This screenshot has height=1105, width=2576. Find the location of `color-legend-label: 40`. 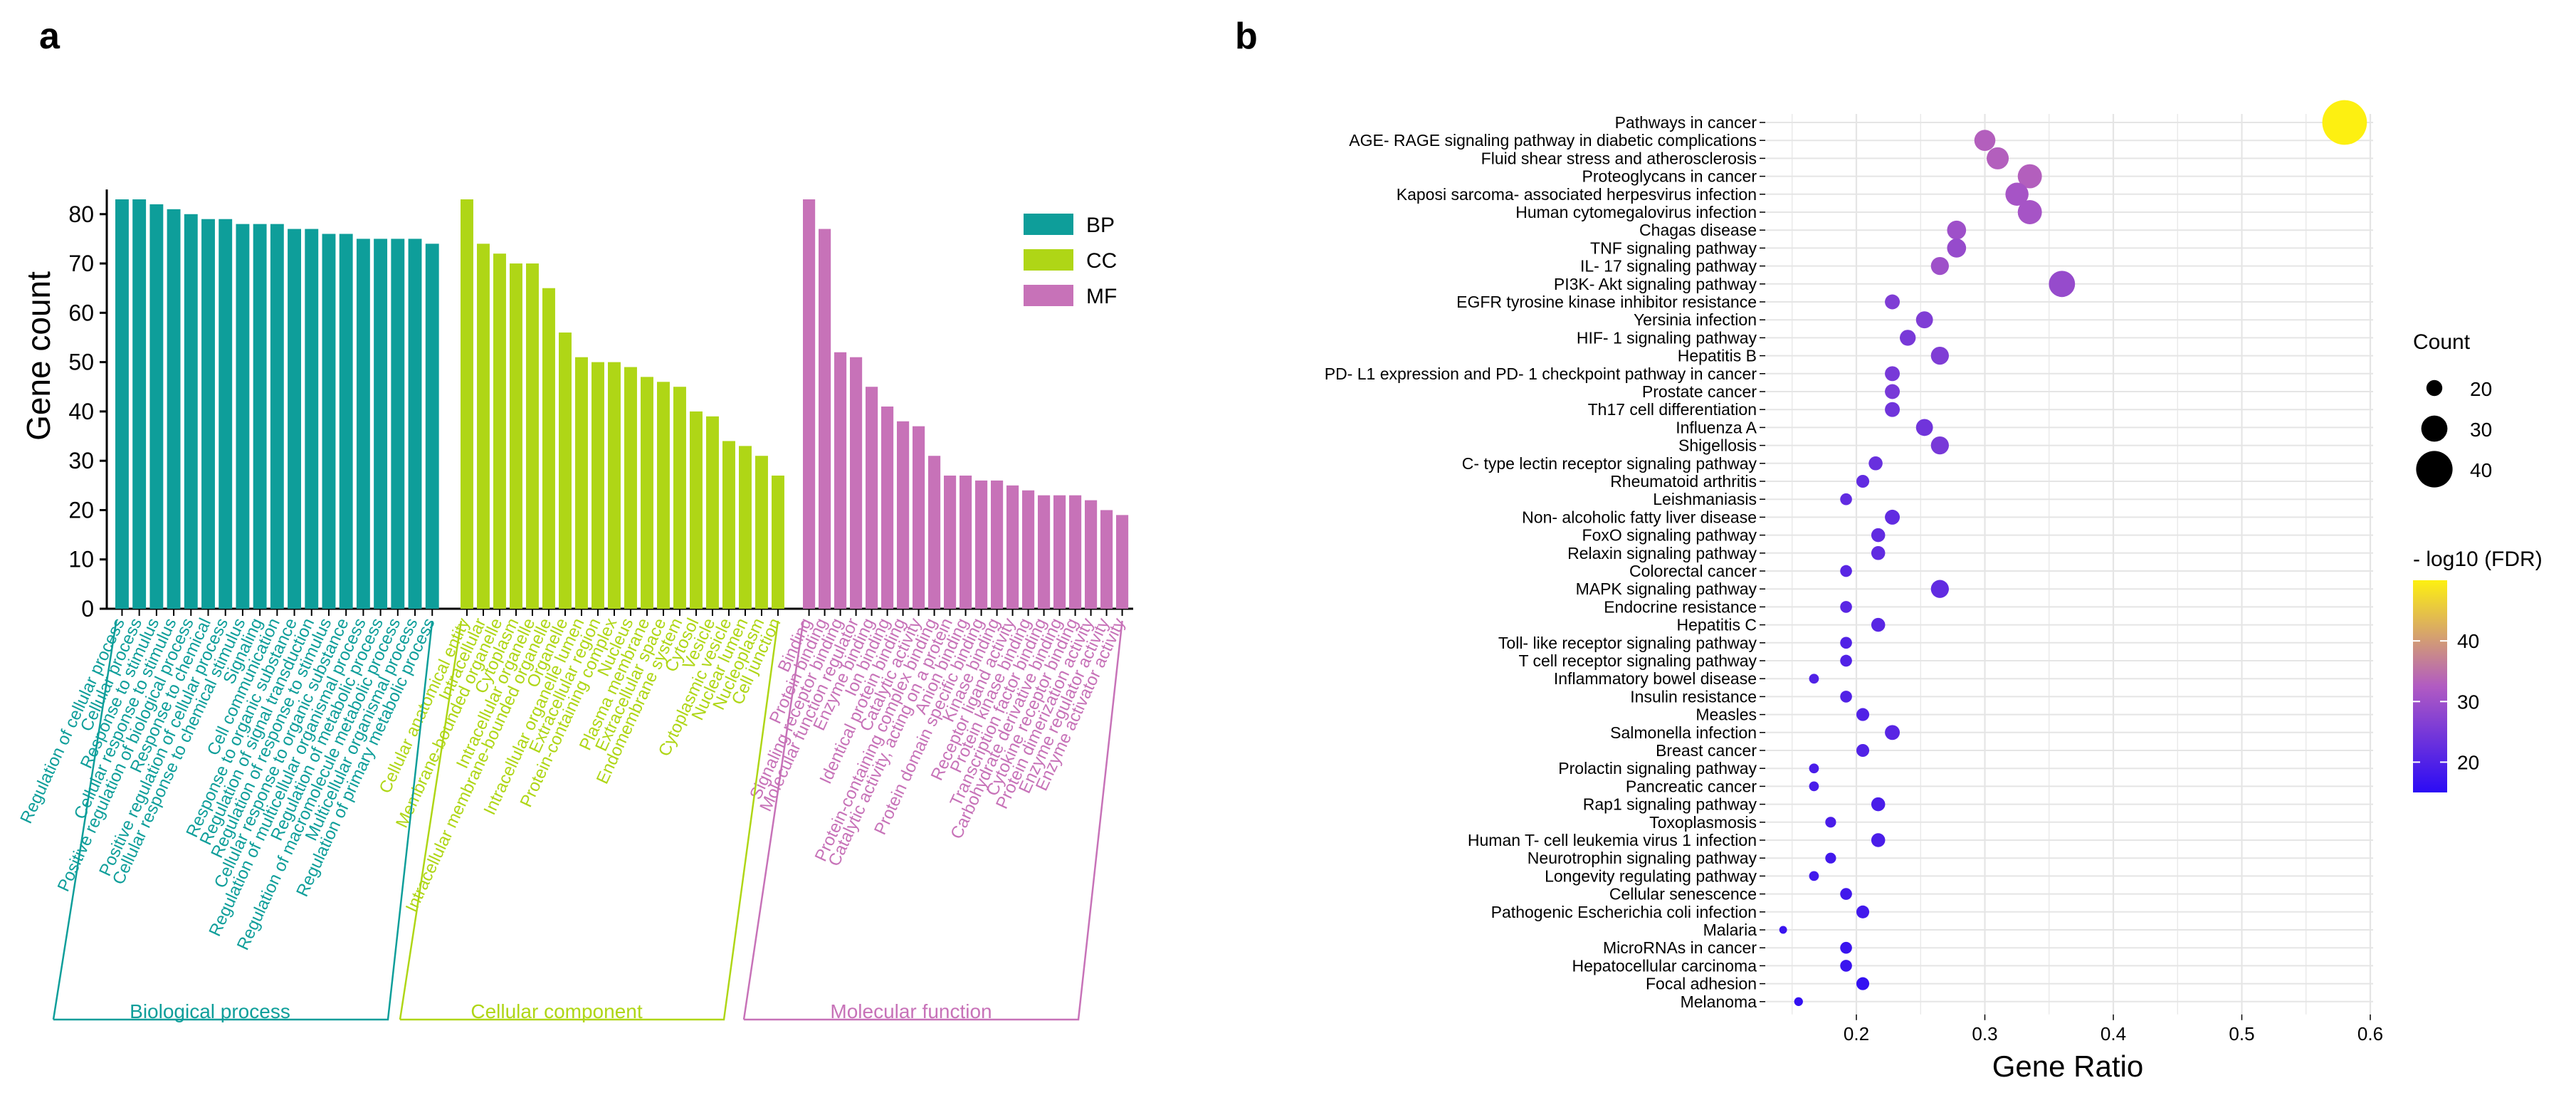

color-legend-label: 40 is located at coordinates (2468, 641).